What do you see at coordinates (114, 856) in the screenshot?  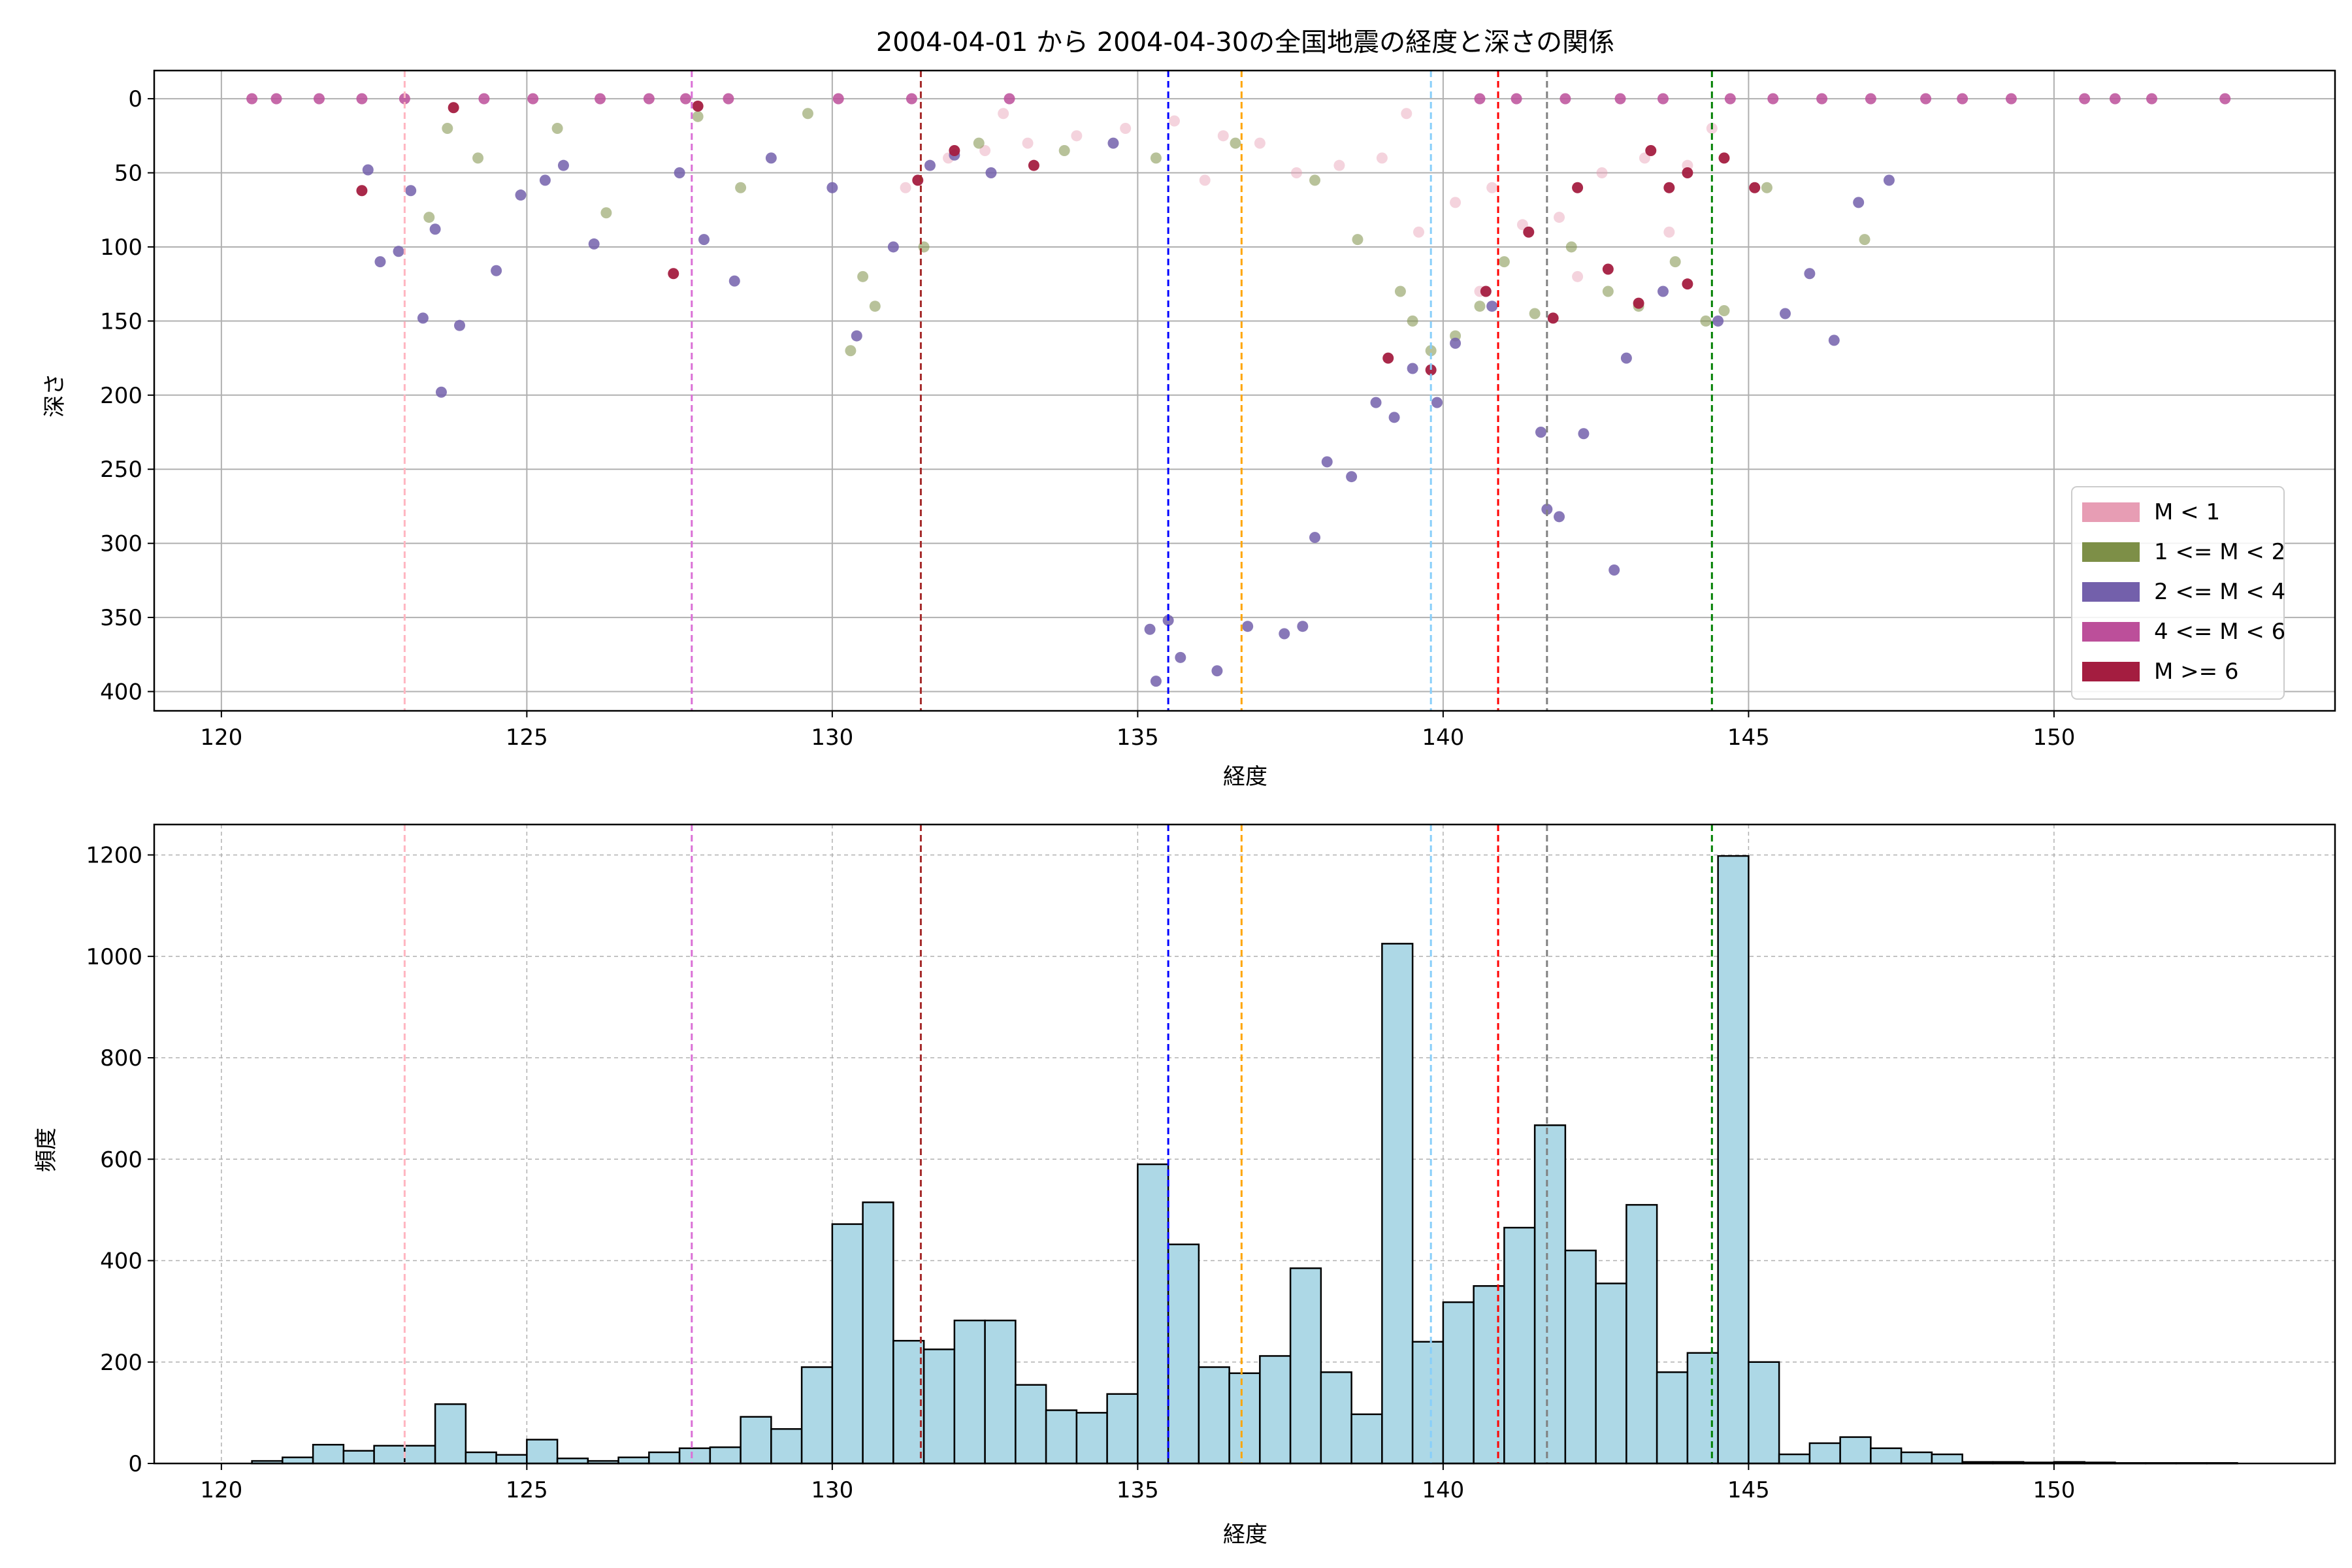 I see `histogram-y-tick-label: 1200` at bounding box center [114, 856].